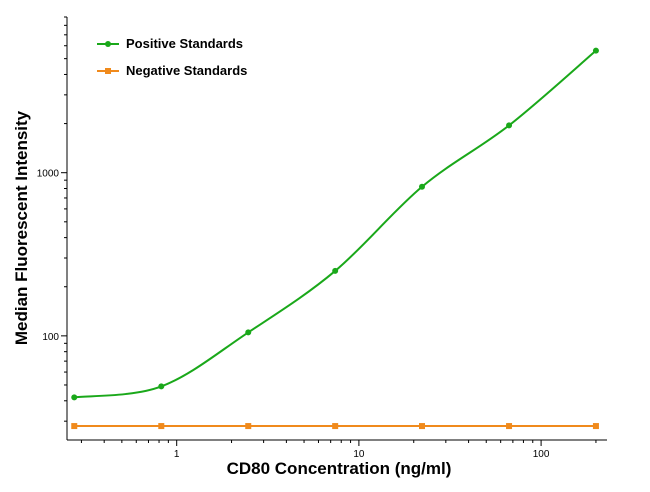  Describe the element at coordinates (186, 70) in the screenshot. I see `legend-label-negative: Negative Standards` at that location.